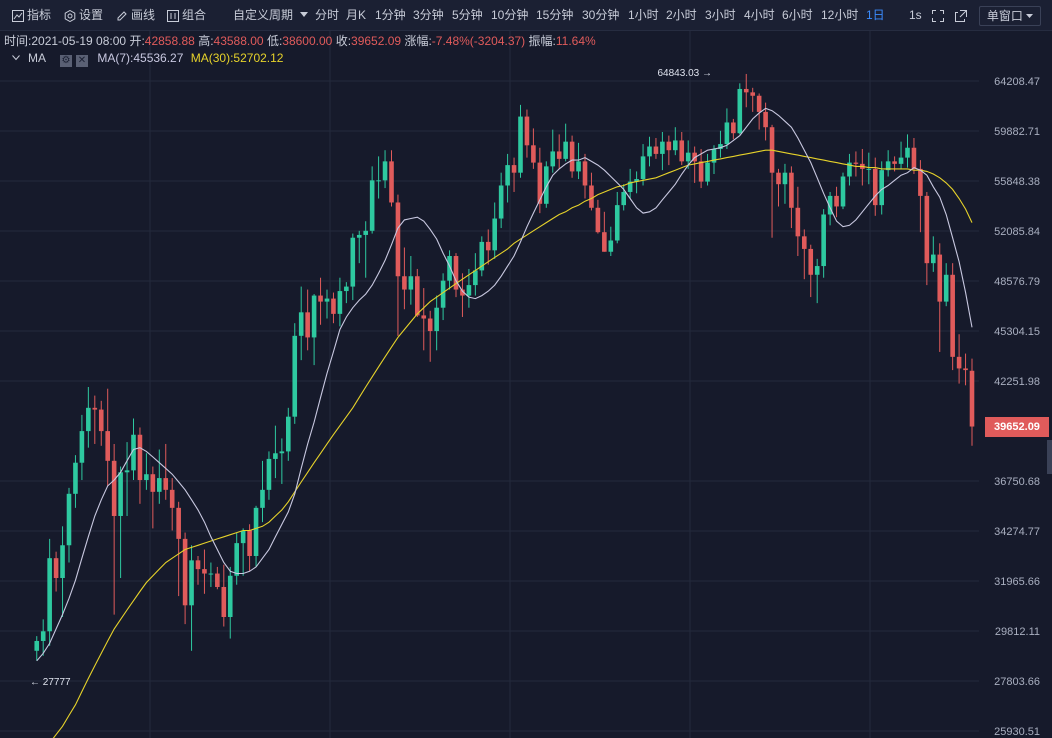 This screenshot has height=738, width=1052. What do you see at coordinates (143, 15) in the screenshot?
I see `draw-line-label: 画线` at bounding box center [143, 15].